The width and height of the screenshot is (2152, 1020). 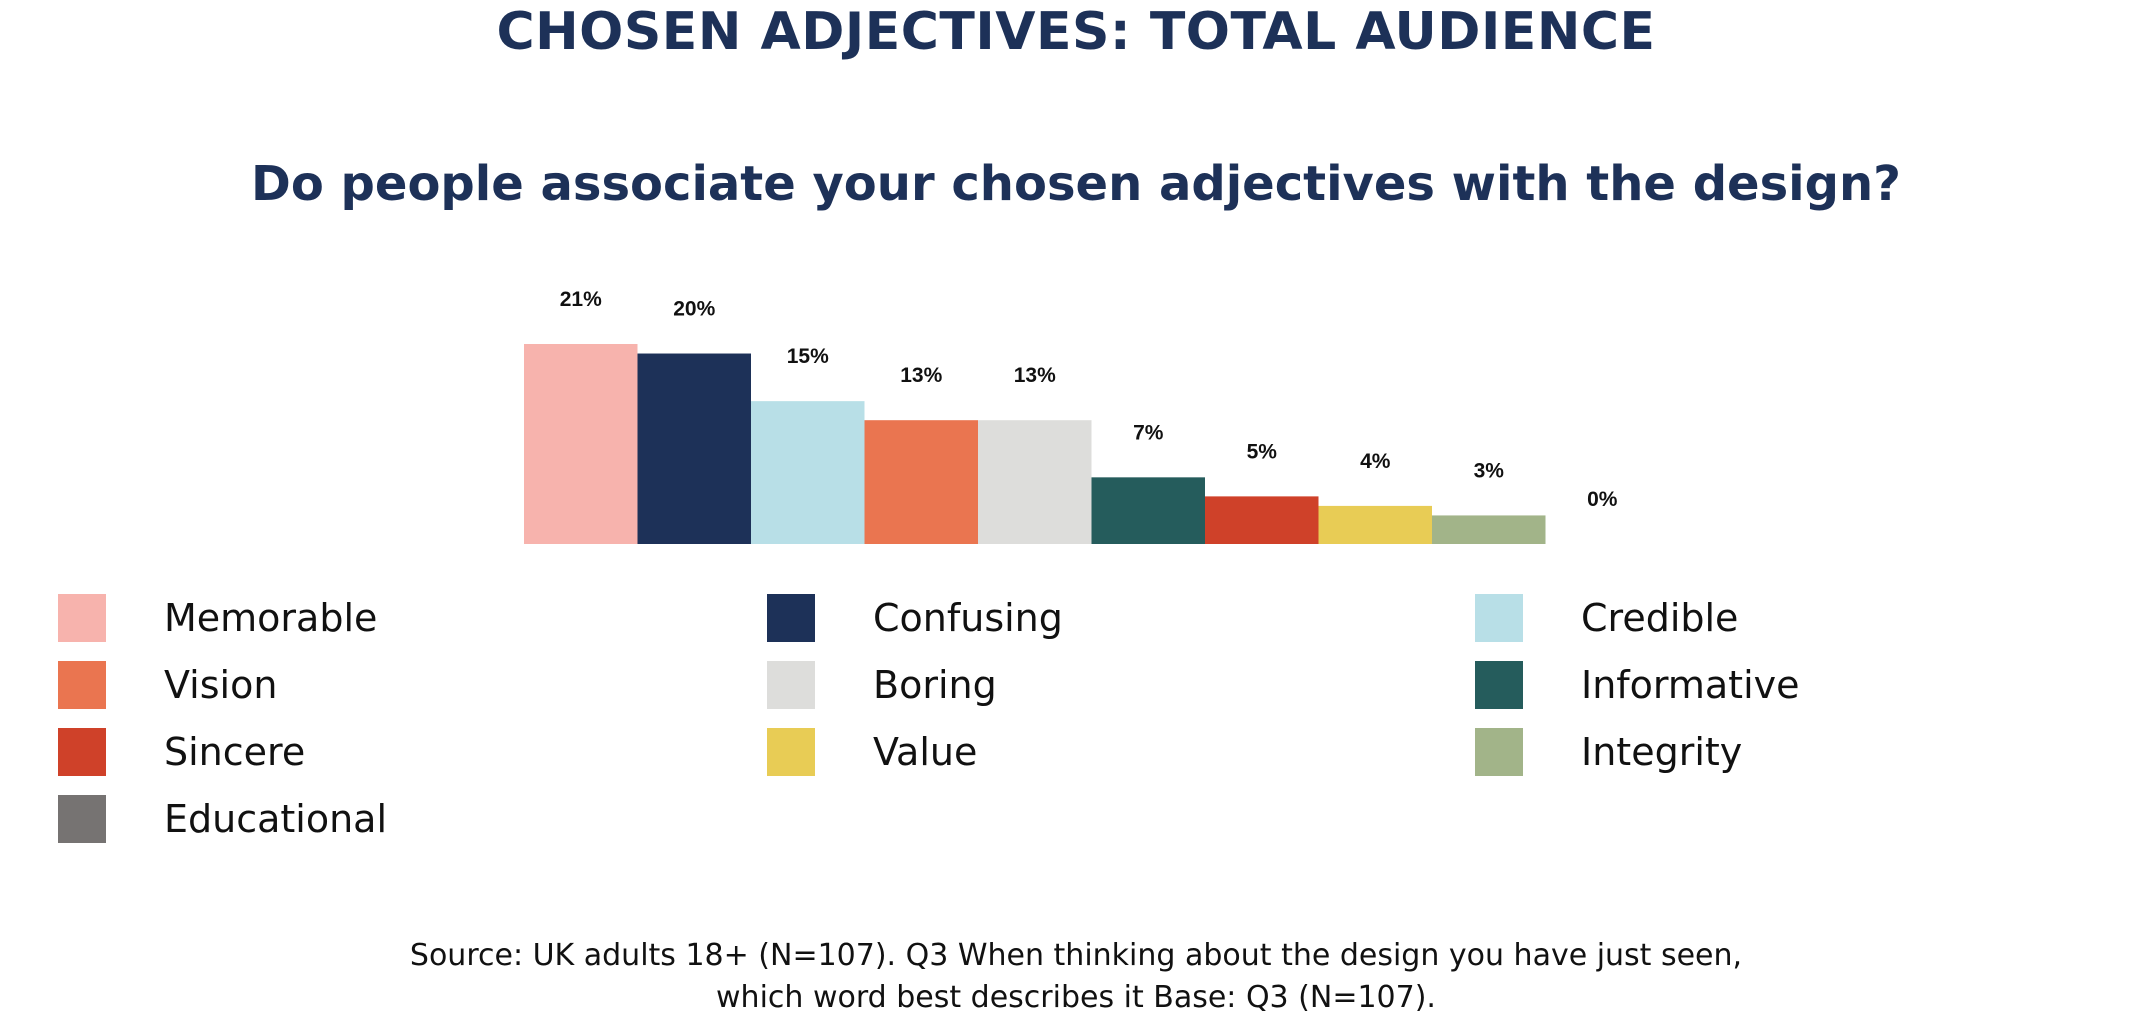 What do you see at coordinates (791, 618) in the screenshot?
I see `legend-swatch-confusing` at bounding box center [791, 618].